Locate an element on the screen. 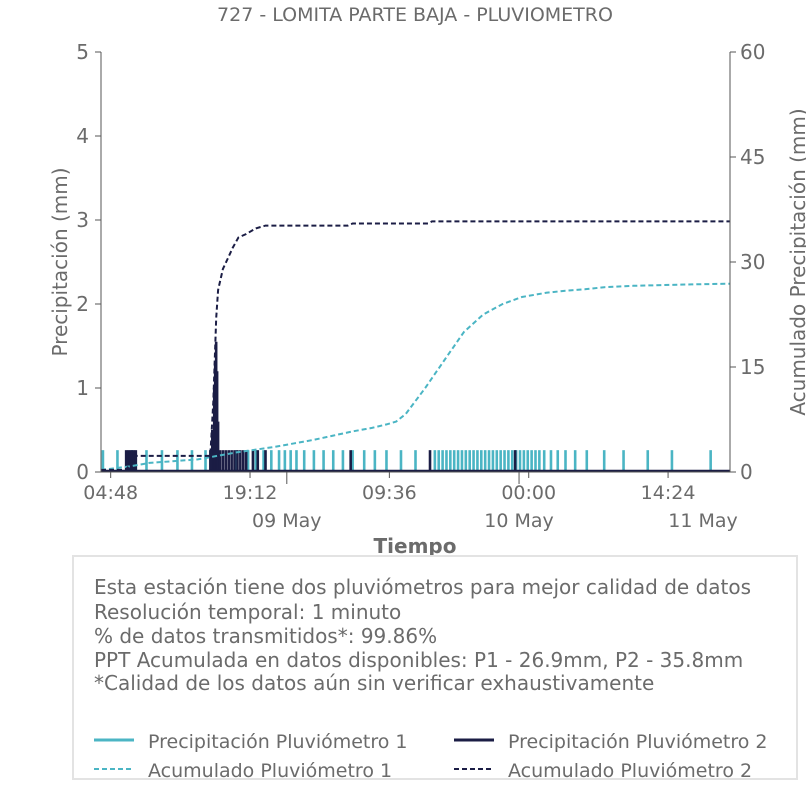 This screenshot has width=806, height=806. y-right-tick-label-4: 60 is located at coordinates (752, 52).